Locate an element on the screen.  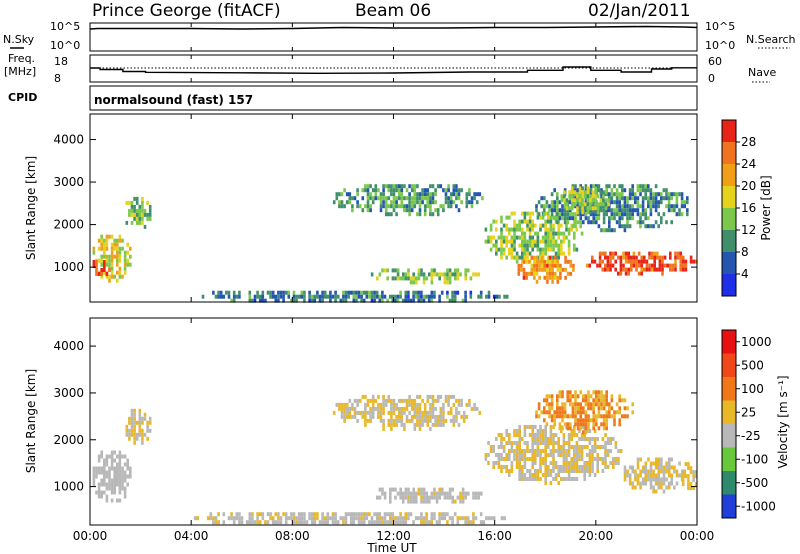
colorbar-segment is located at coordinates (729, 436).